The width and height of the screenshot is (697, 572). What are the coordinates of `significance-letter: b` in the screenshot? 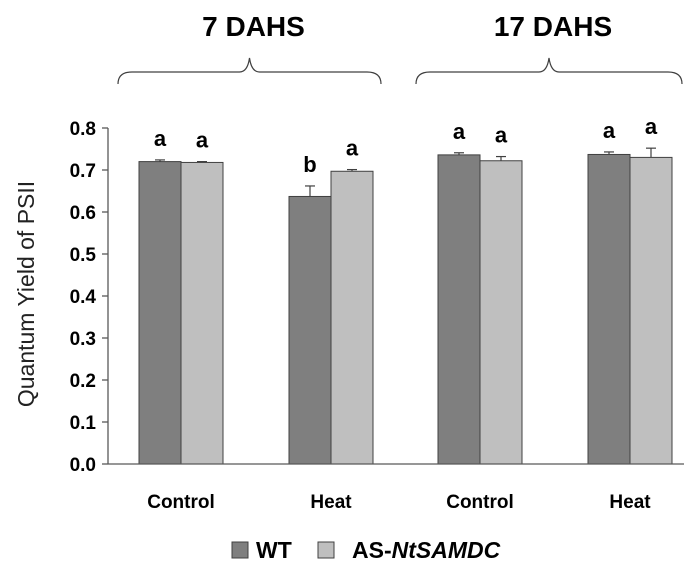 It's located at (309, 164).